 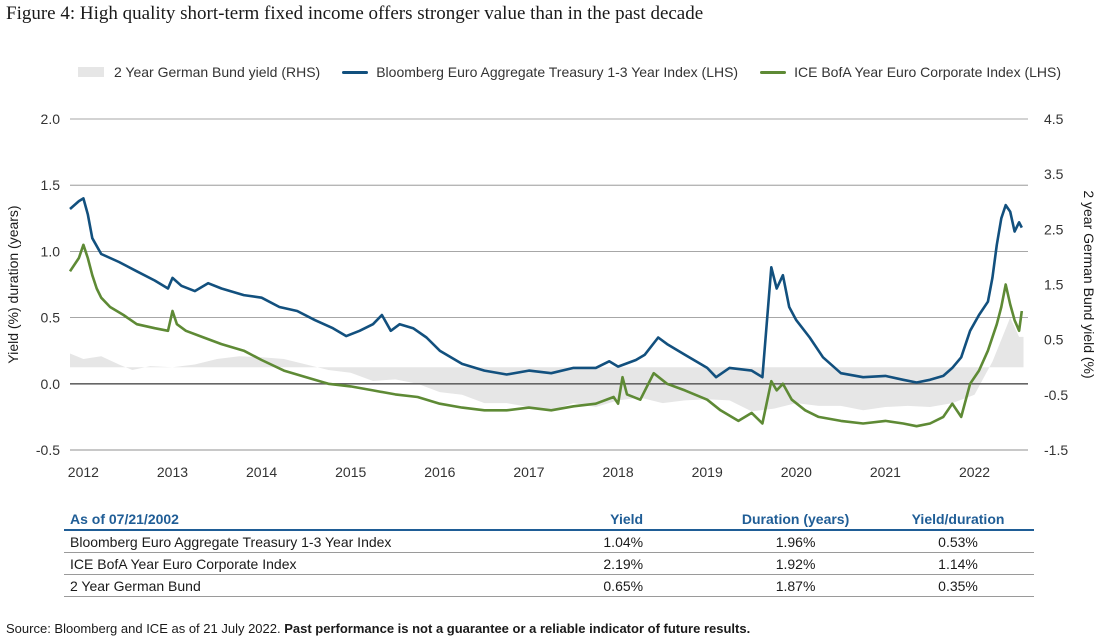 What do you see at coordinates (974, 472) in the screenshot?
I see `x-tick-label: 2022` at bounding box center [974, 472].